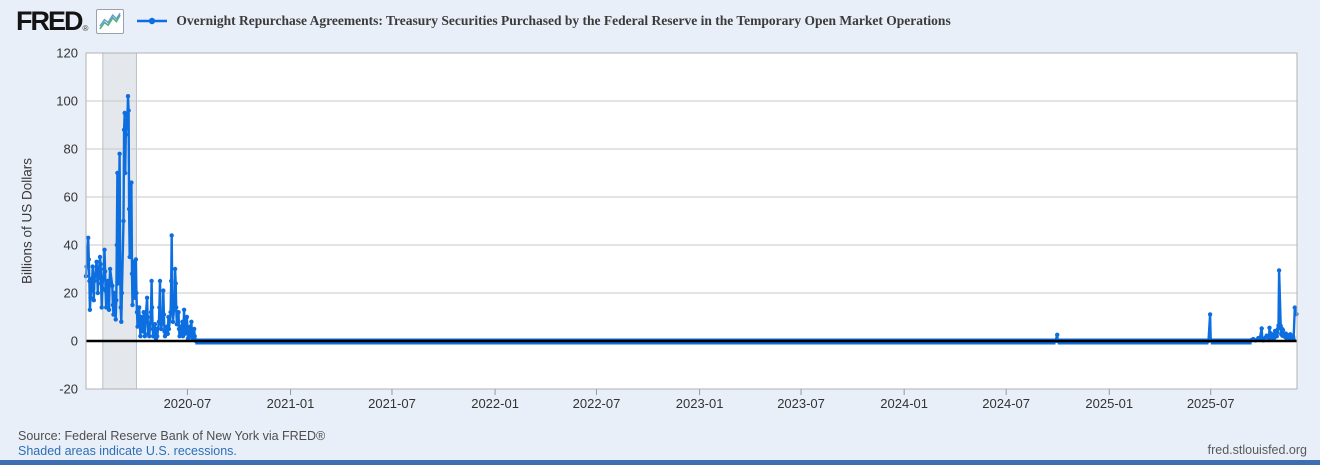 Image resolution: width=1320 pixels, height=465 pixels. I want to click on x-tick-label: 2024-07, so click(1006, 403).